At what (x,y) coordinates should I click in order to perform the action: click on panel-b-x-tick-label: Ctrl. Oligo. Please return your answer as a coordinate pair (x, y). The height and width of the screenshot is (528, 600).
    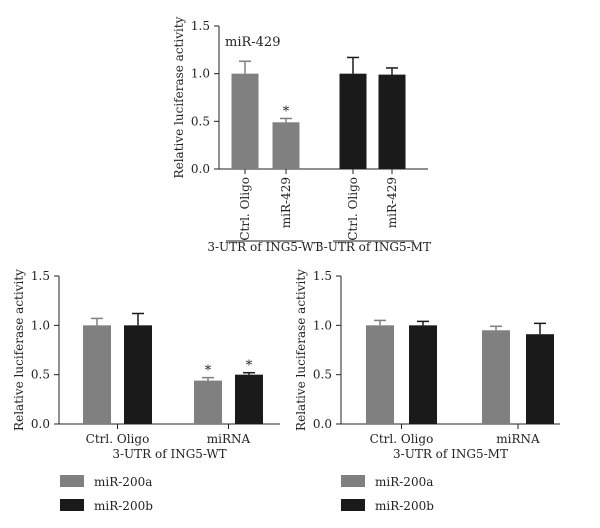
    Looking at the image, I should click on (118, 439).